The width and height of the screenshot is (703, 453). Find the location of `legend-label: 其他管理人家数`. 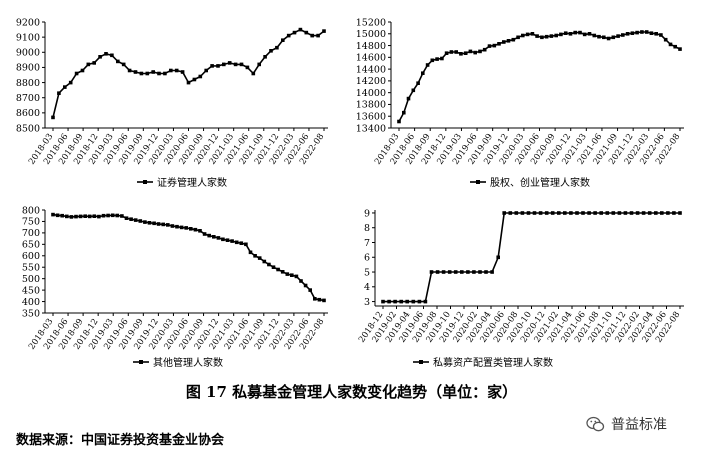

legend-label: 其他管理人家数 is located at coordinates (188, 362).